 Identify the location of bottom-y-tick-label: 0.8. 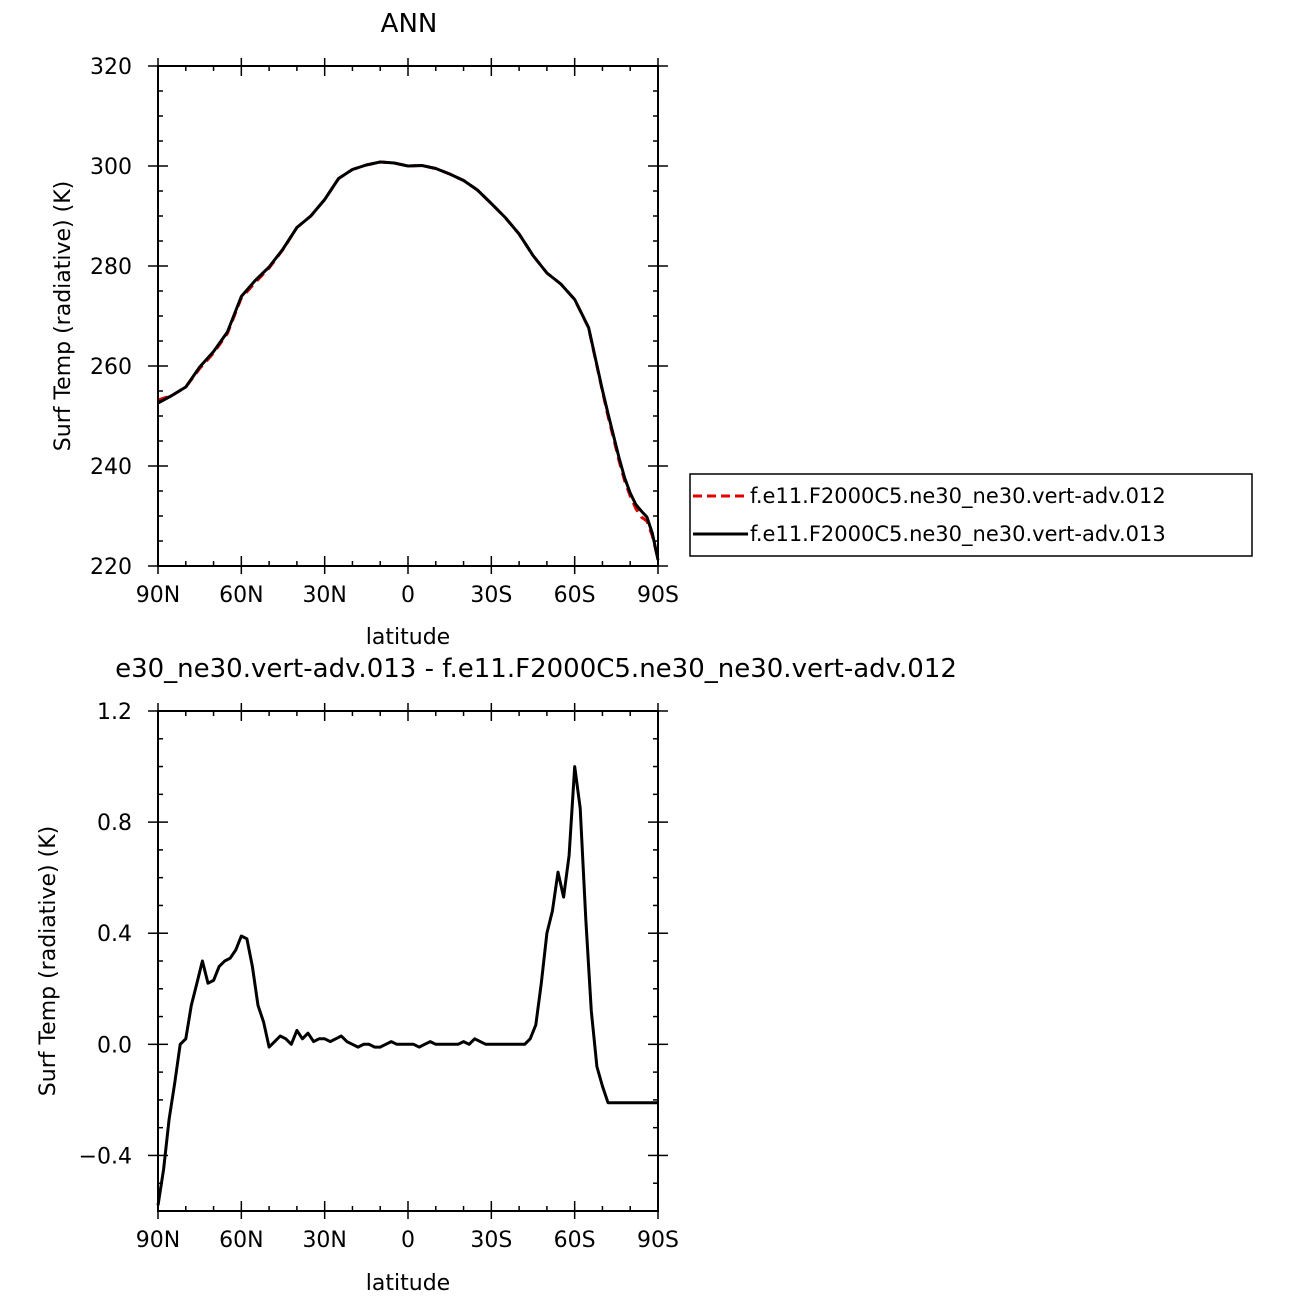
(114, 823).